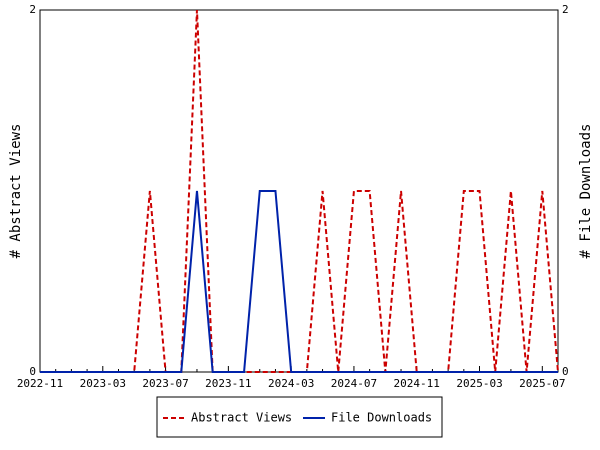  Describe the element at coordinates (32, 9) in the screenshot. I see `y-tick-label: 2` at that location.